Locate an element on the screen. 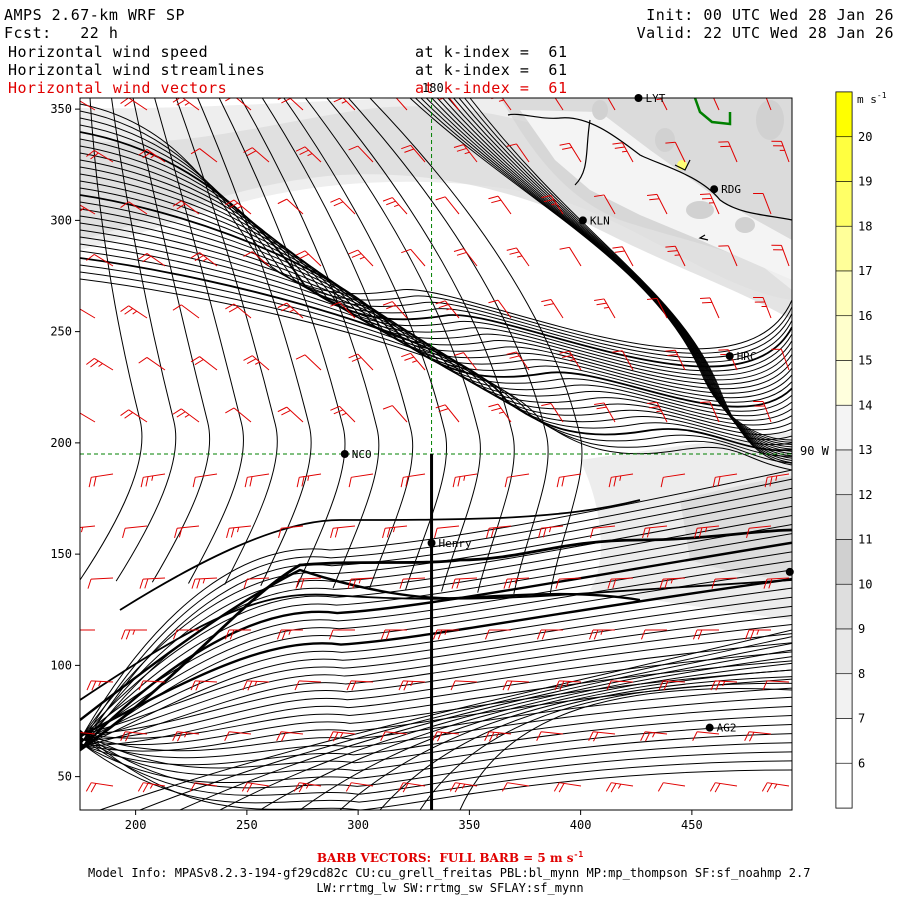  colorbar-label: 15 is located at coordinates (865, 361).